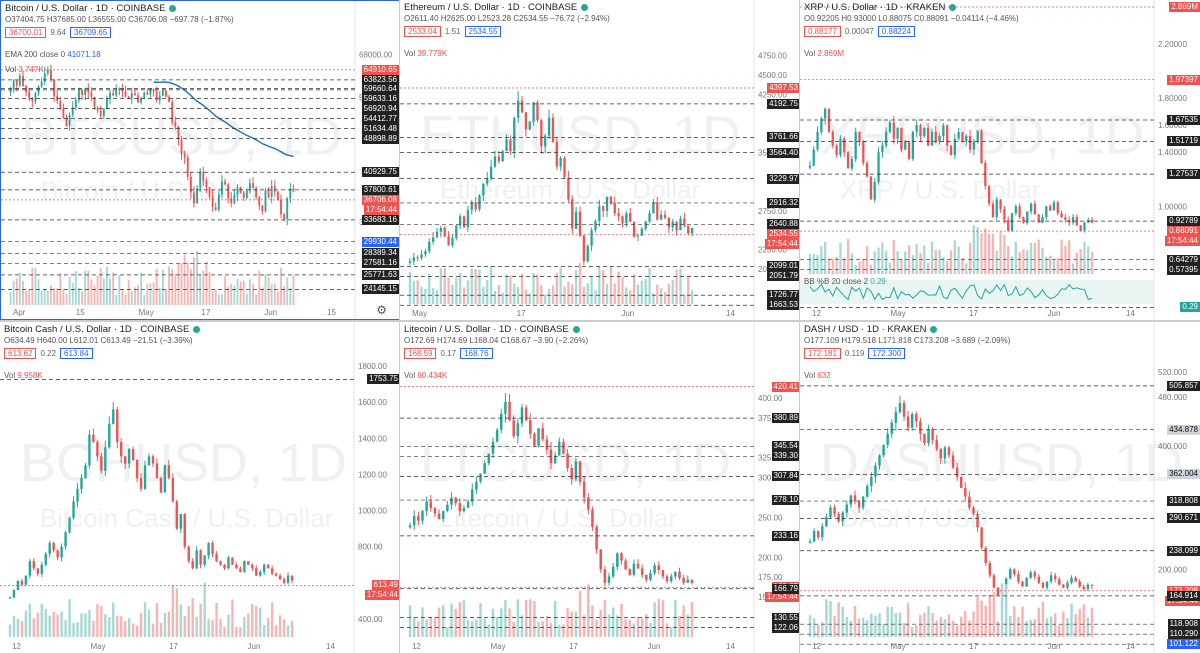 The width and height of the screenshot is (1200, 653). I want to click on ltc-vol-value: 60.434K, so click(432, 375).